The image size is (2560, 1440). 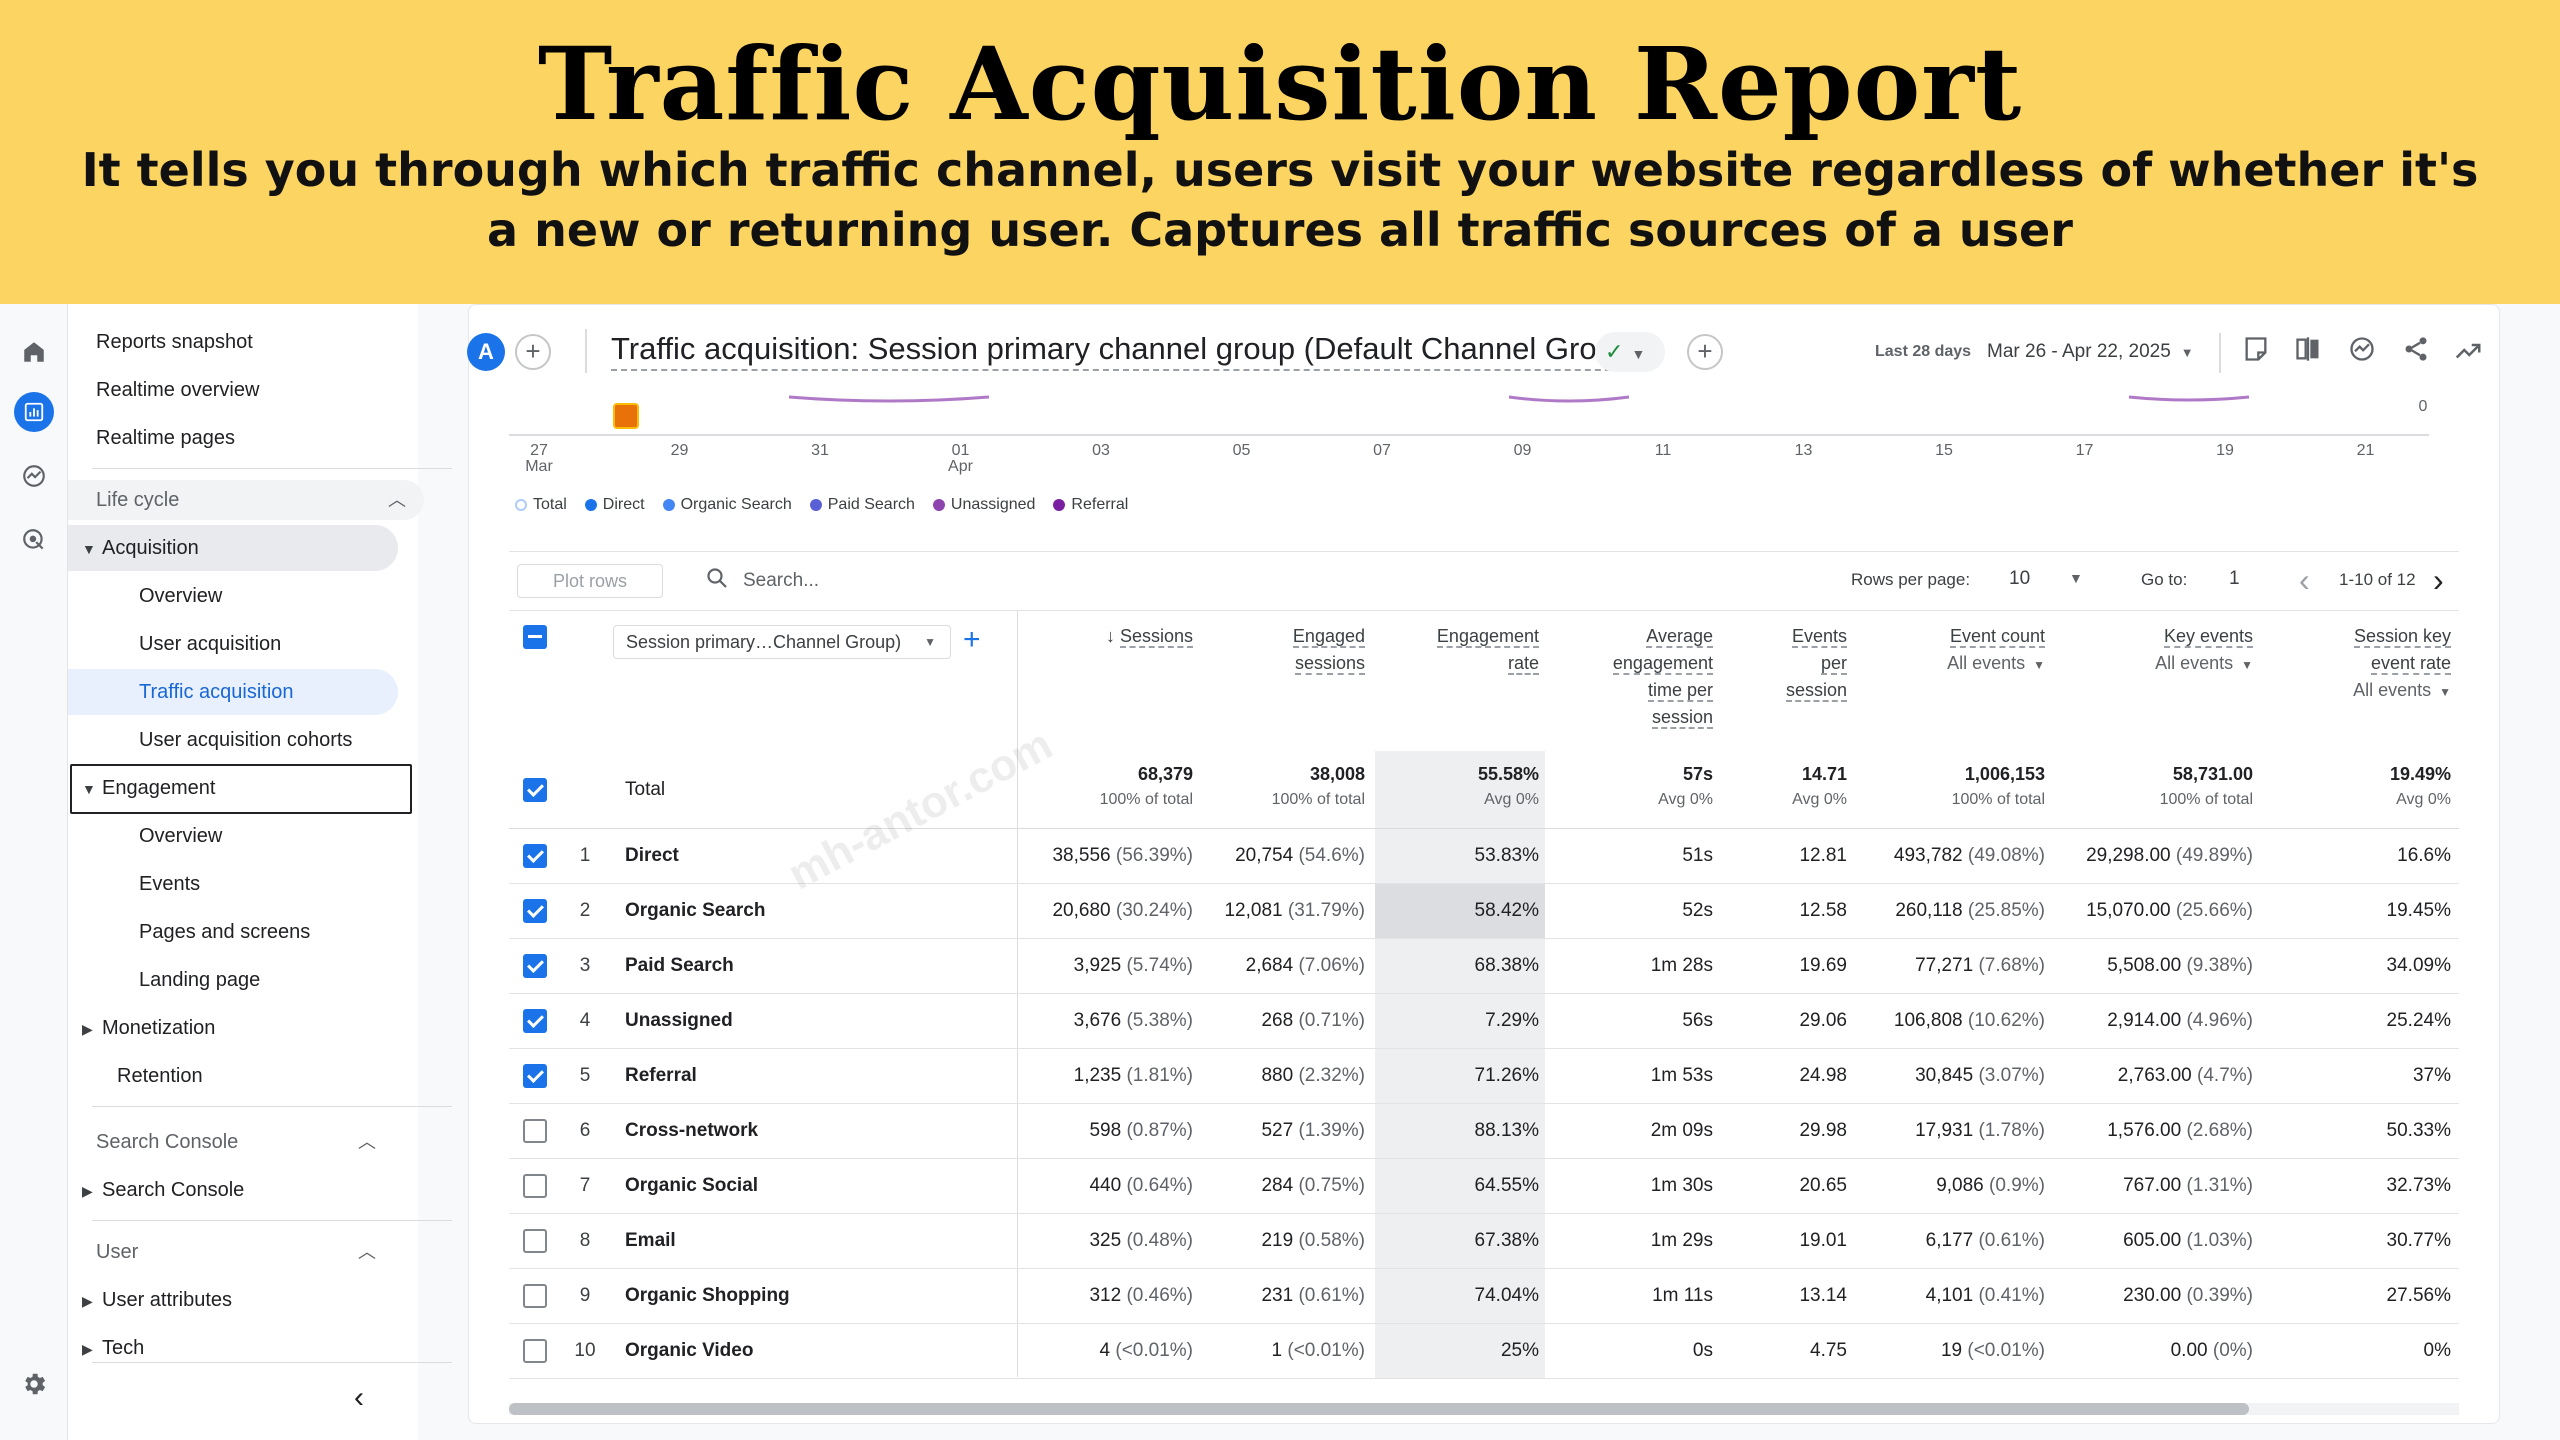 I want to click on nav-realtime-overview: Realtime overview, so click(x=178, y=390).